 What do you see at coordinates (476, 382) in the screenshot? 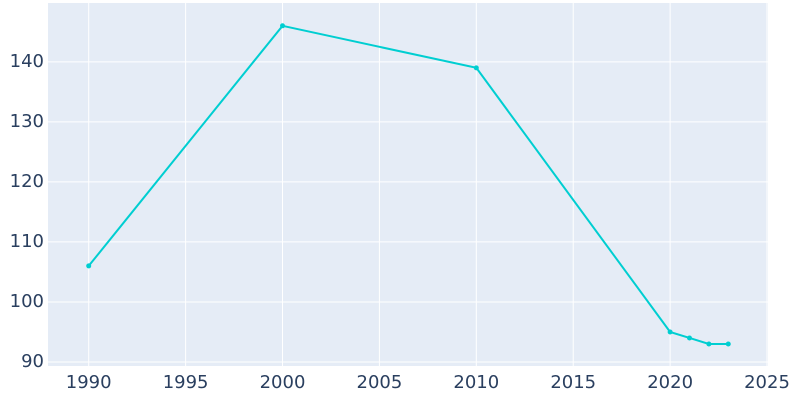
I see `x-tick-label: 2010` at bounding box center [476, 382].